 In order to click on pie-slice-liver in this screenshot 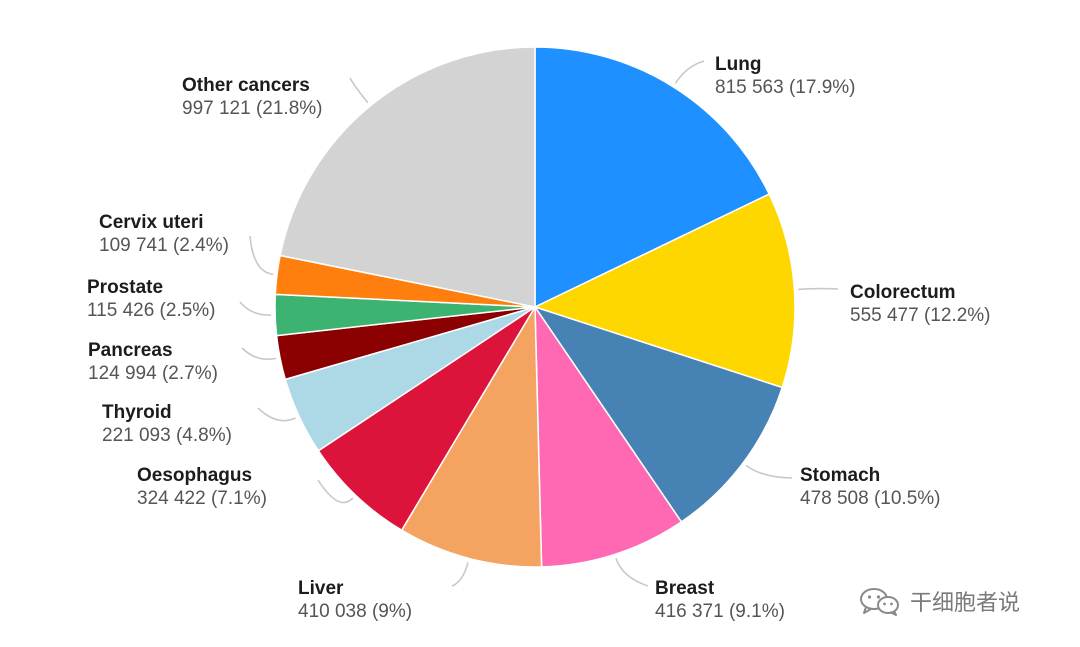, I will do `click(471, 437)`.